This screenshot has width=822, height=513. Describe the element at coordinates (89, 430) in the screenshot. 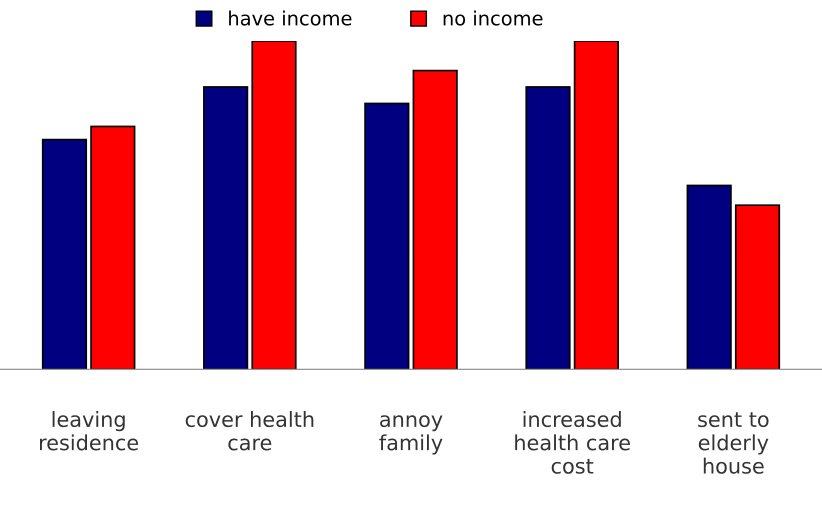

I see `x-tick-label: leaving residence` at that location.